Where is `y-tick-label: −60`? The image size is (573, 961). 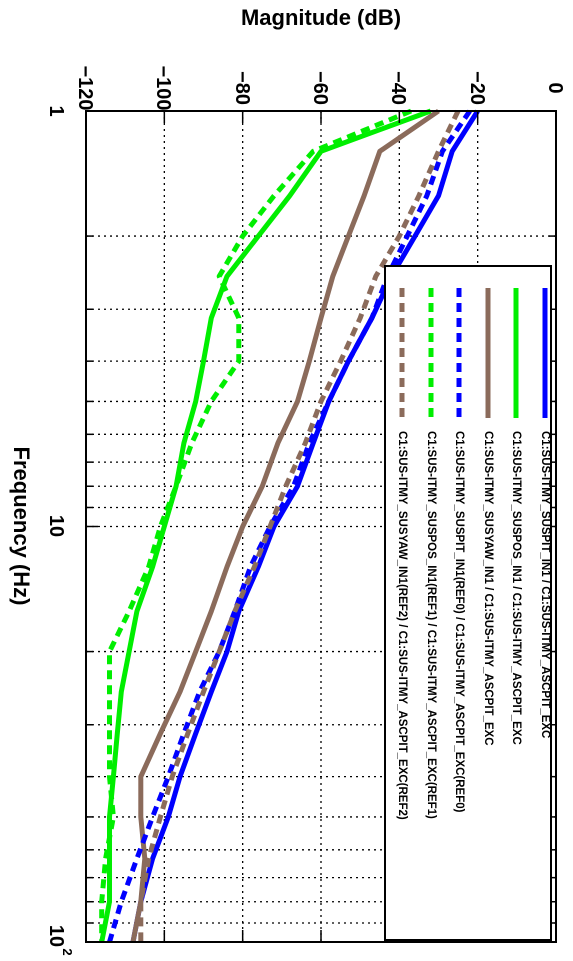
y-tick-label: −60 is located at coordinates (320, 88).